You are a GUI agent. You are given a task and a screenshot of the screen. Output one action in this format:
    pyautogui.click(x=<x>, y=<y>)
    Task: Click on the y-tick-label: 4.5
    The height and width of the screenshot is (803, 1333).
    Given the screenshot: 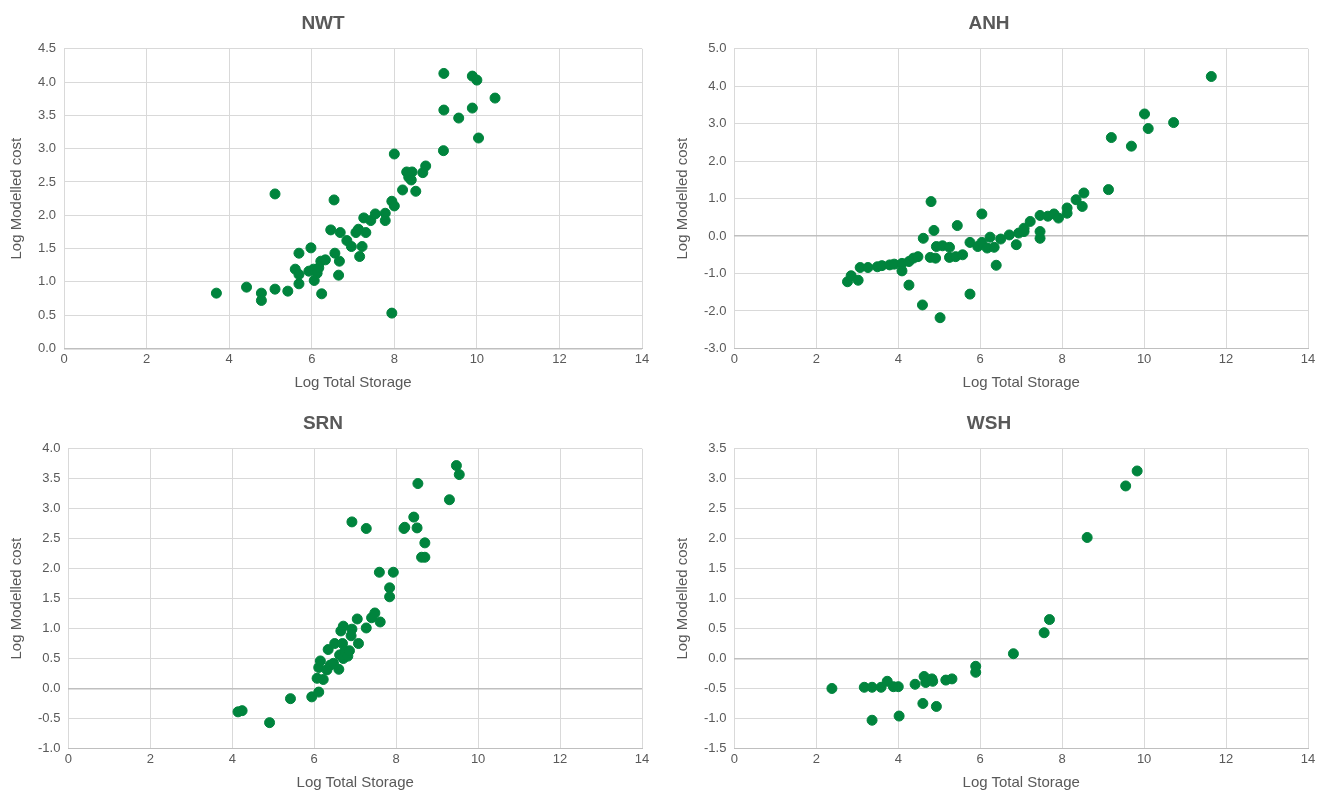 What is the action you would take?
    pyautogui.click(x=47, y=48)
    